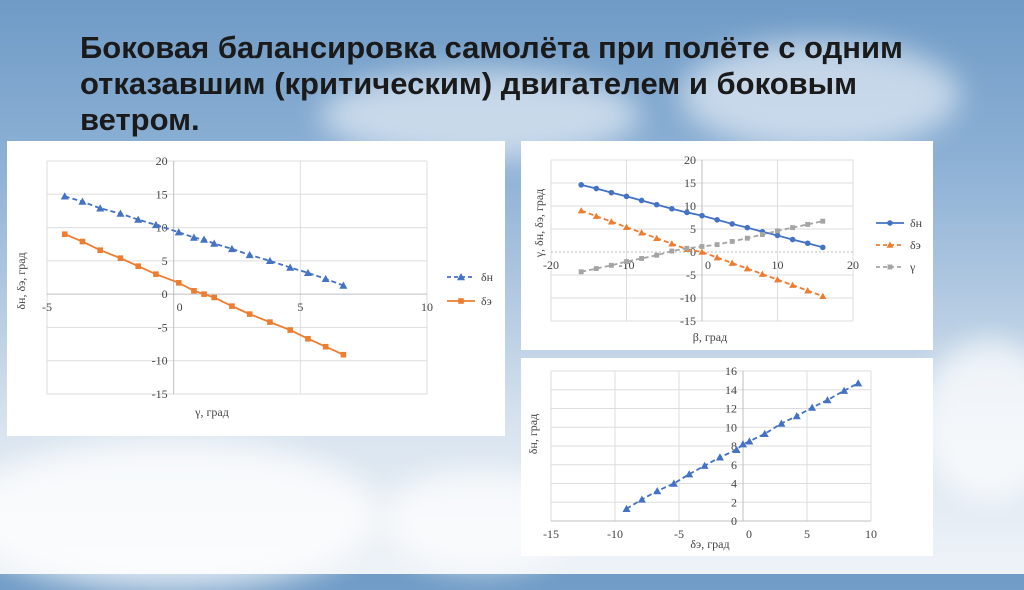 Image resolution: width=1024 pixels, height=590 pixels. I want to click on x-tick-label: -10, so click(615, 534).